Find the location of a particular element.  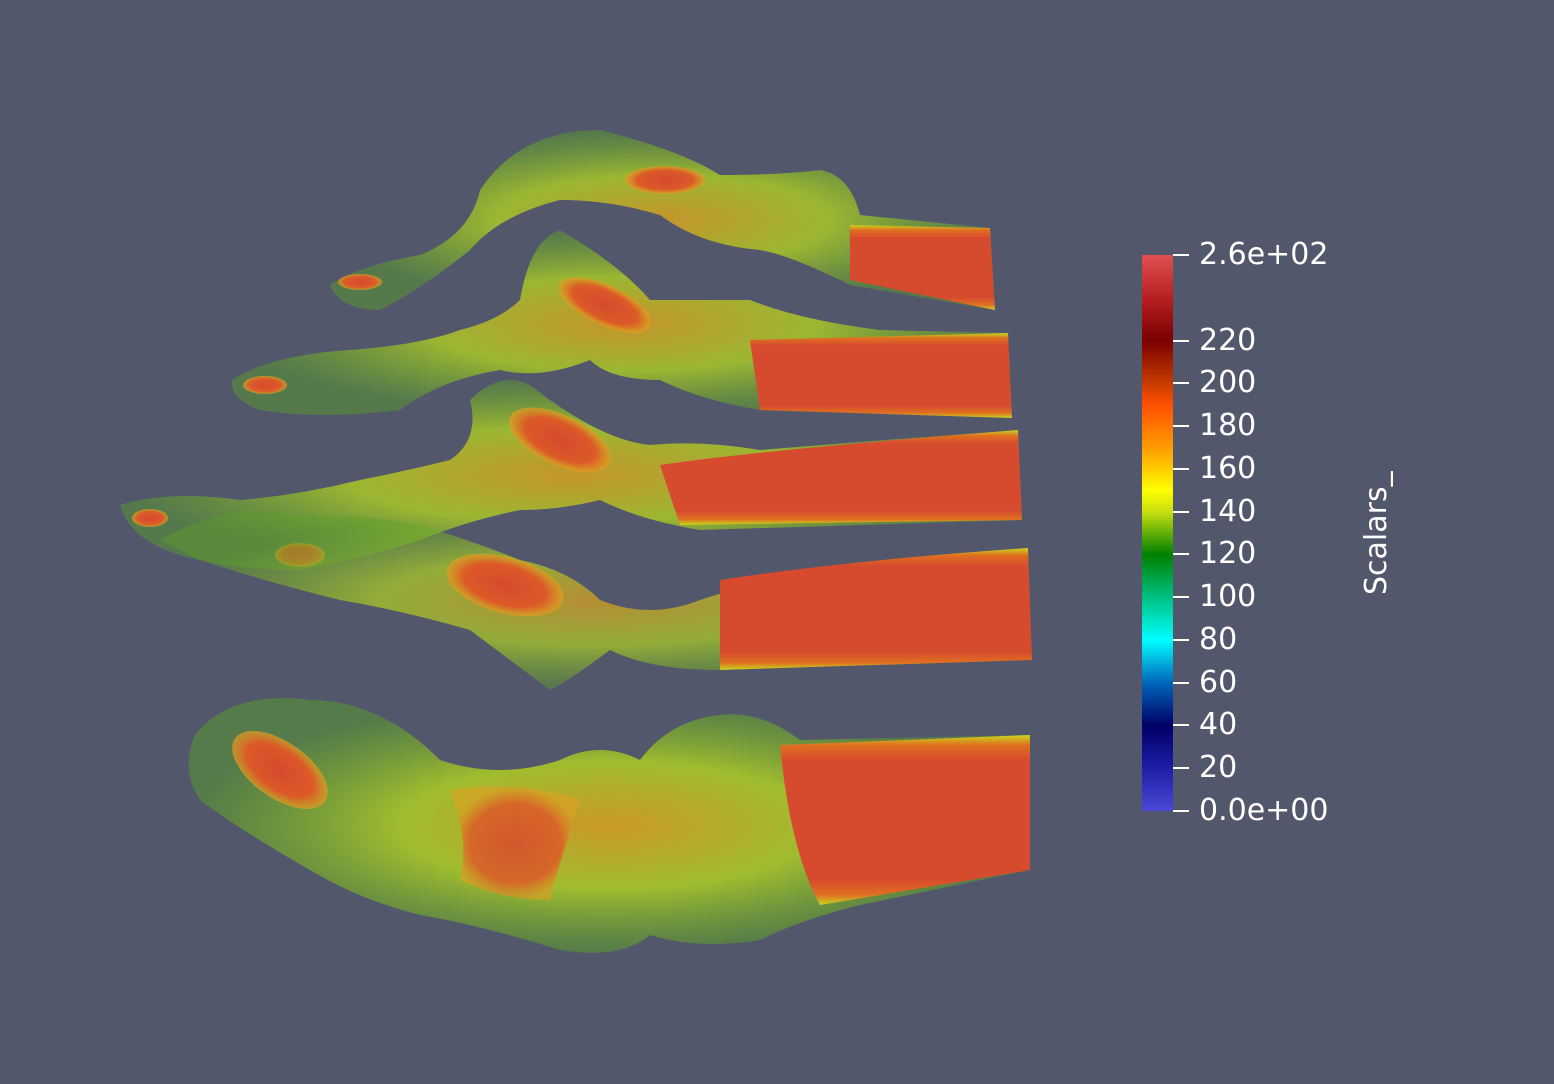

scalar-bar-label: 180 is located at coordinates (1228, 426).